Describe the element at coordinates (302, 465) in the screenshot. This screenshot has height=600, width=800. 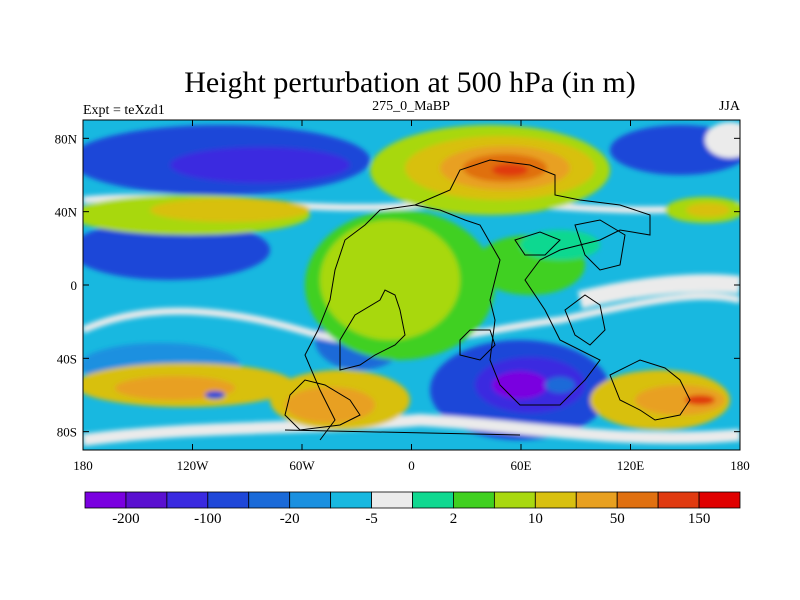
I see `x-tick-label: 60W` at that location.